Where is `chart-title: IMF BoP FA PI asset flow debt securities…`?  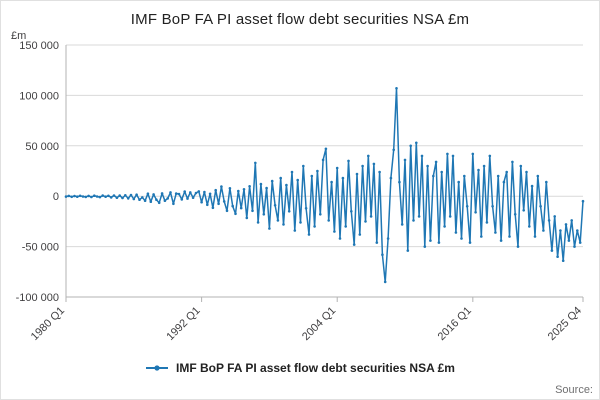 chart-title: IMF BoP FA PI asset flow debt securities… is located at coordinates (300, 19).